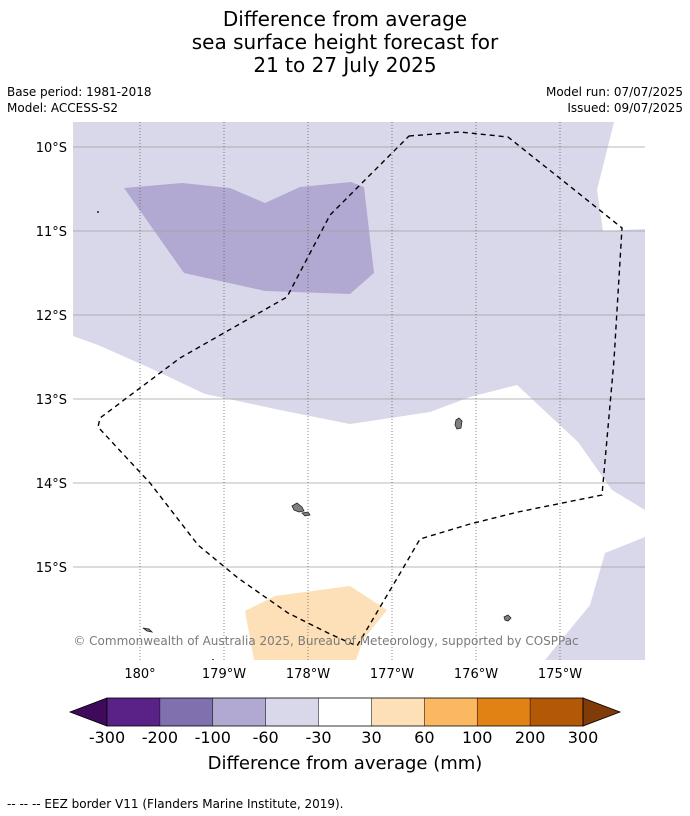 The image size is (690, 816). What do you see at coordinates (51, 400) in the screenshot?
I see `latitude-label: 13°S` at bounding box center [51, 400].